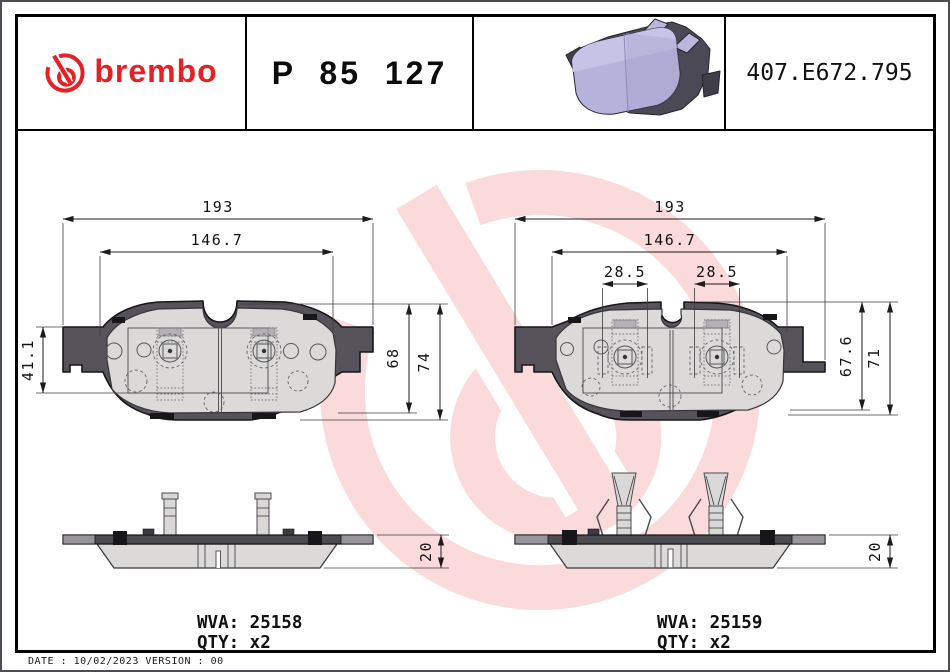 This screenshot has width=950, height=672. I want to click on part-number-cell: P 85 127, so click(360, 73).